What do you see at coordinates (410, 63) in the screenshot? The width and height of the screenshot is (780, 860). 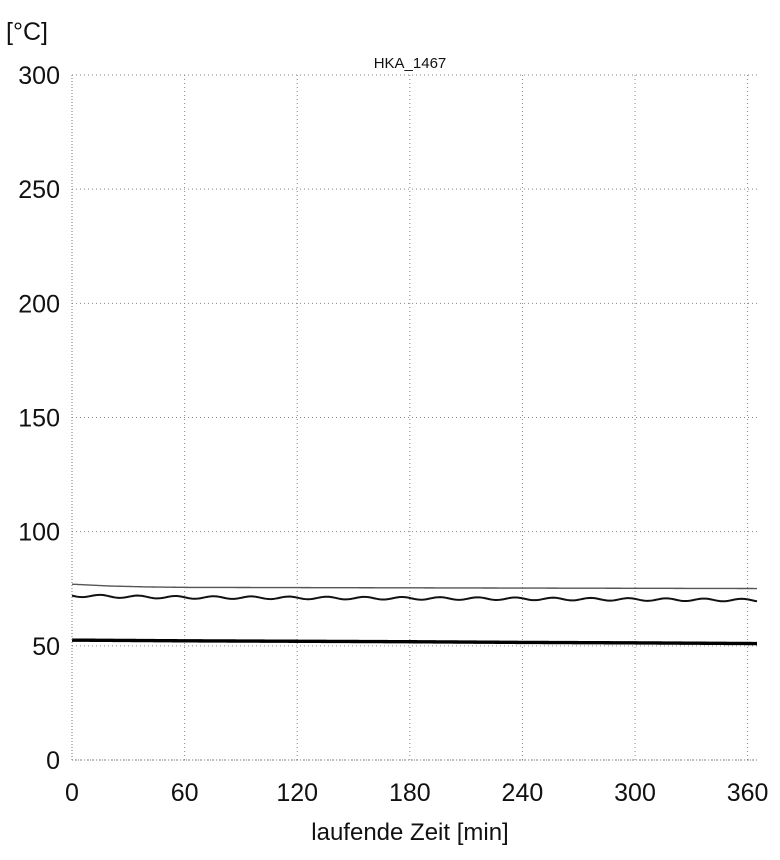 I see `chart-title: HKA_1467` at bounding box center [410, 63].